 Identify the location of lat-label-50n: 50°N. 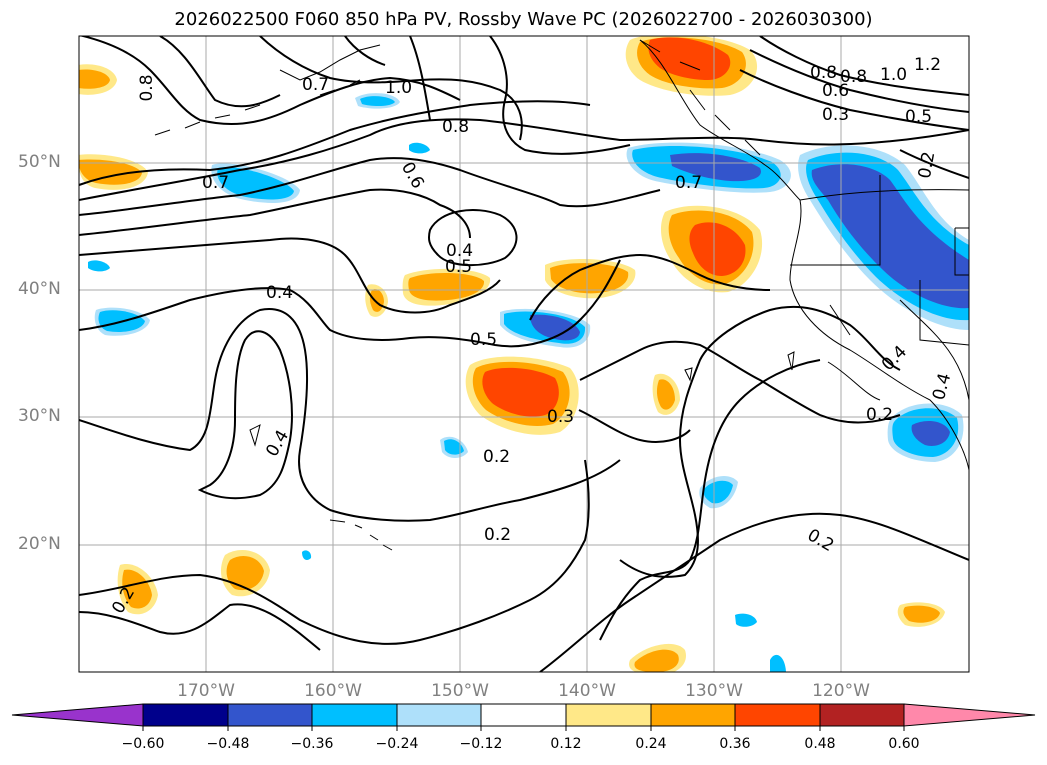
(39, 162).